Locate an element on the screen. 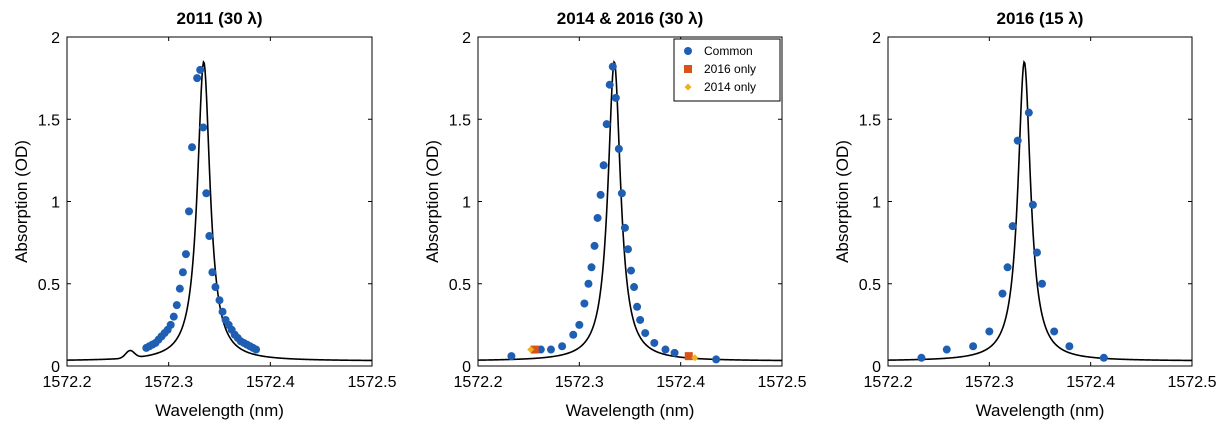 This screenshot has width=1229, height=429. legend-label: 2014 only is located at coordinates (730, 87).